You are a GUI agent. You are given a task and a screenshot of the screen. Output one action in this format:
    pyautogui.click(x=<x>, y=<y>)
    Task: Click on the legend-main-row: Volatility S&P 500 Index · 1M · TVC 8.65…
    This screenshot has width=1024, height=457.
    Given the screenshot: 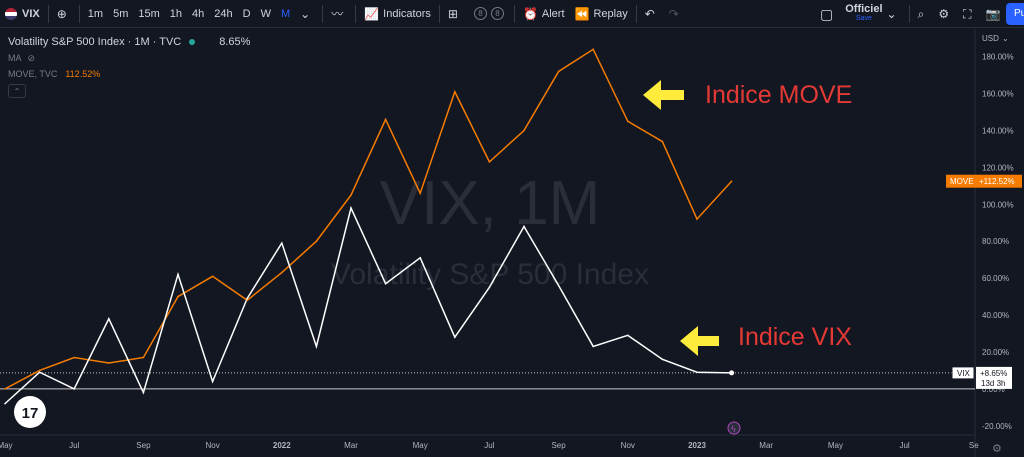 What is the action you would take?
    pyautogui.click(x=129, y=42)
    